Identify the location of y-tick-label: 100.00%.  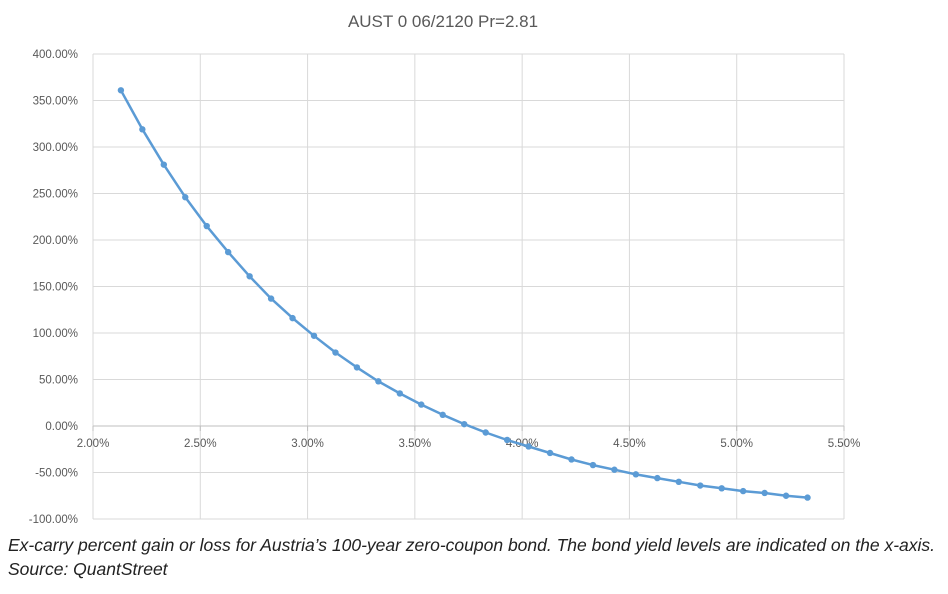
(55, 334).